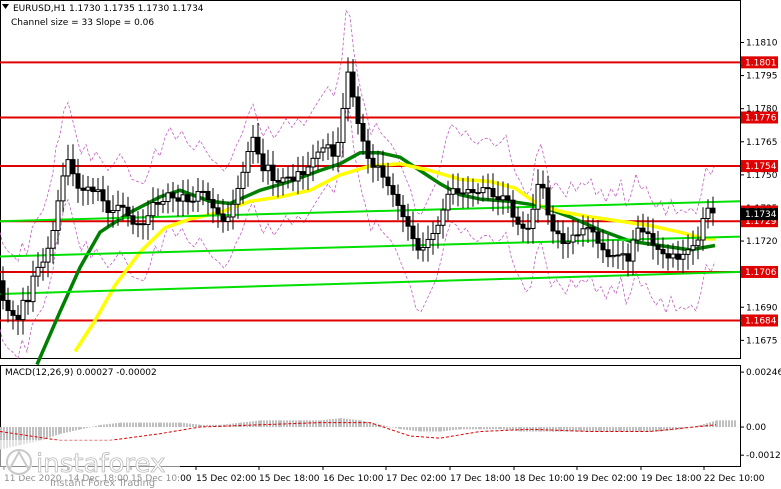  What do you see at coordinates (763, 456) in the screenshot?
I see `macd-tick-label: -0.00126` at bounding box center [763, 456].